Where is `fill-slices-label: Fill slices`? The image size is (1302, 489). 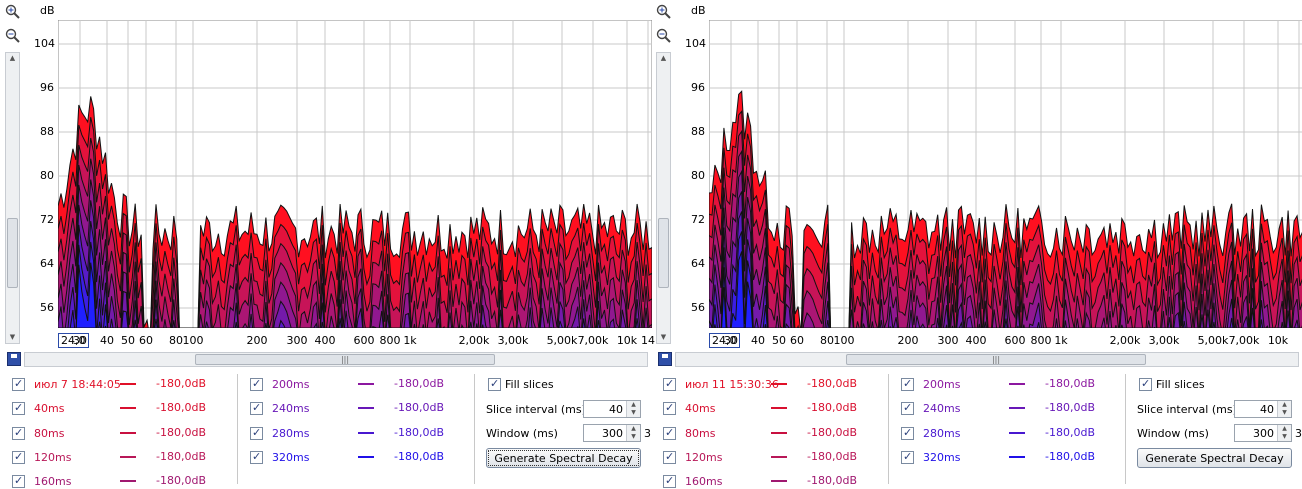
fill-slices-label: Fill slices is located at coordinates (1180, 384).